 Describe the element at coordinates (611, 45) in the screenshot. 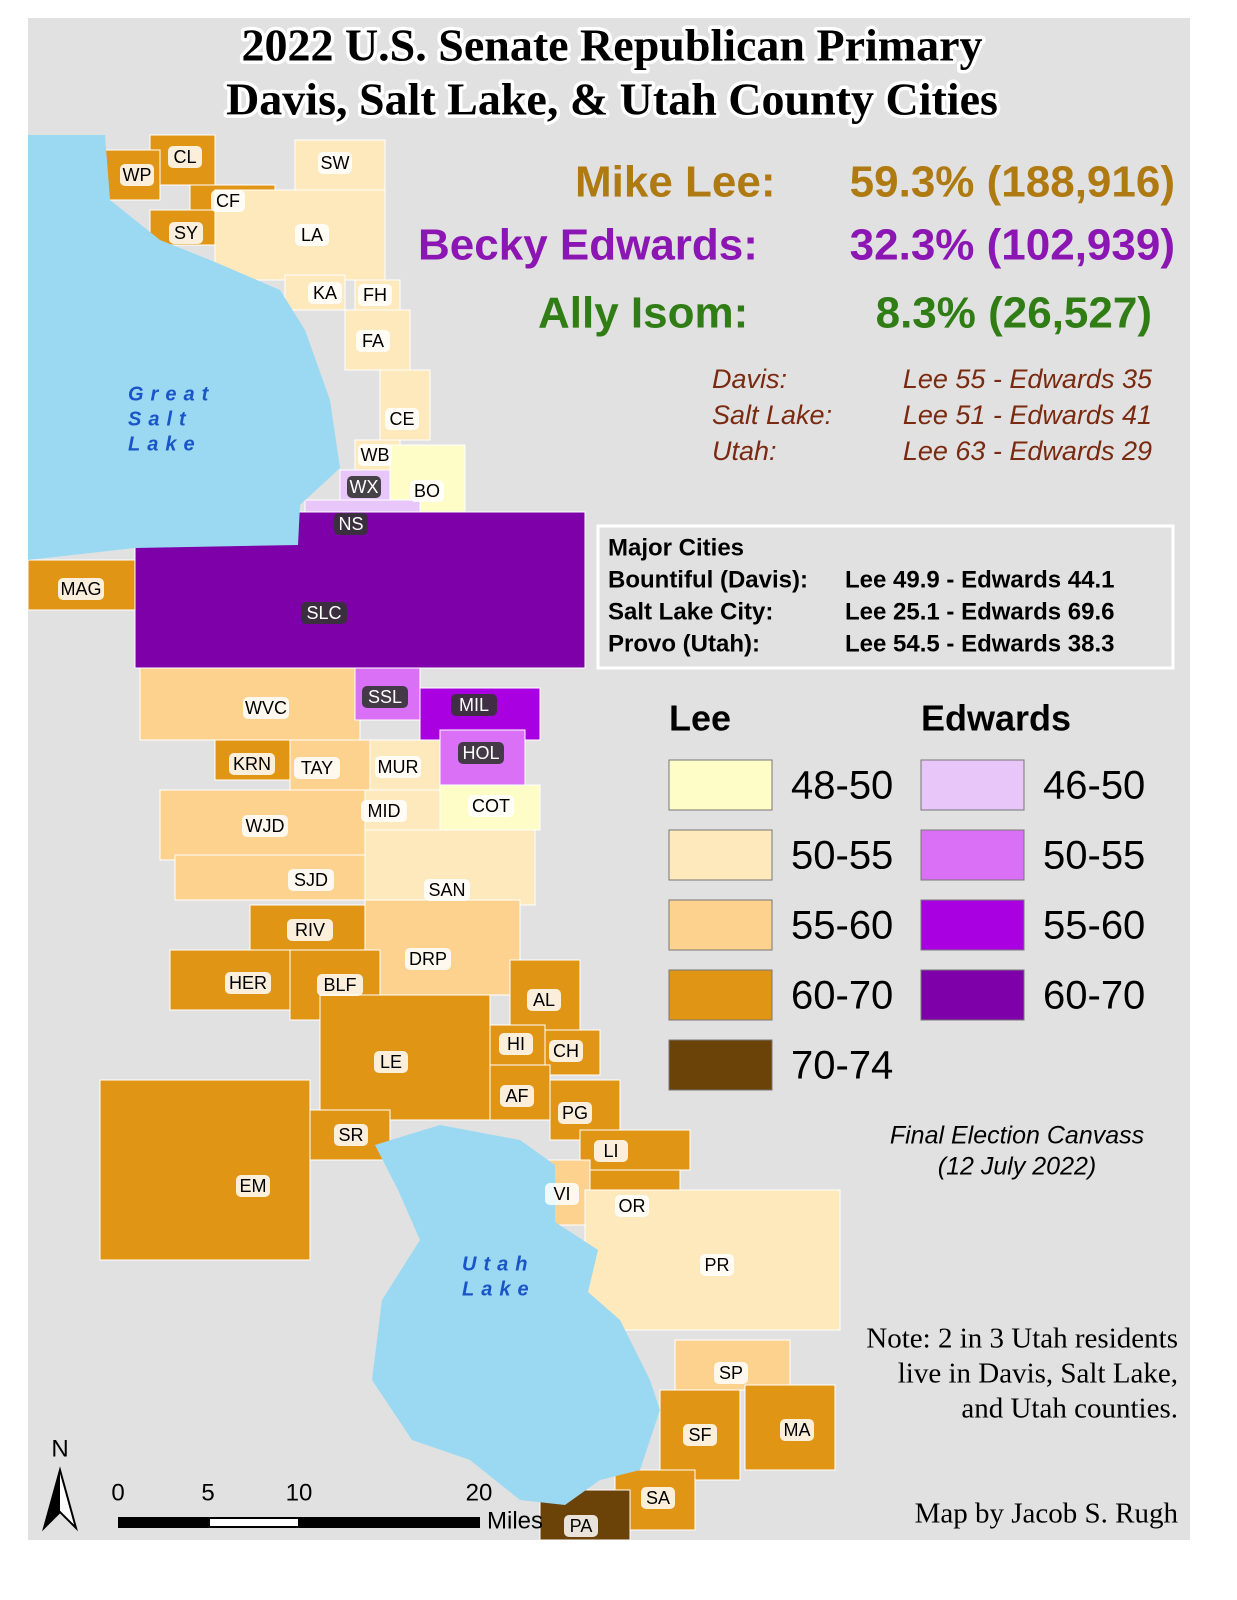

I see `title: 2022 U.S. Senate Republican Primary` at that location.